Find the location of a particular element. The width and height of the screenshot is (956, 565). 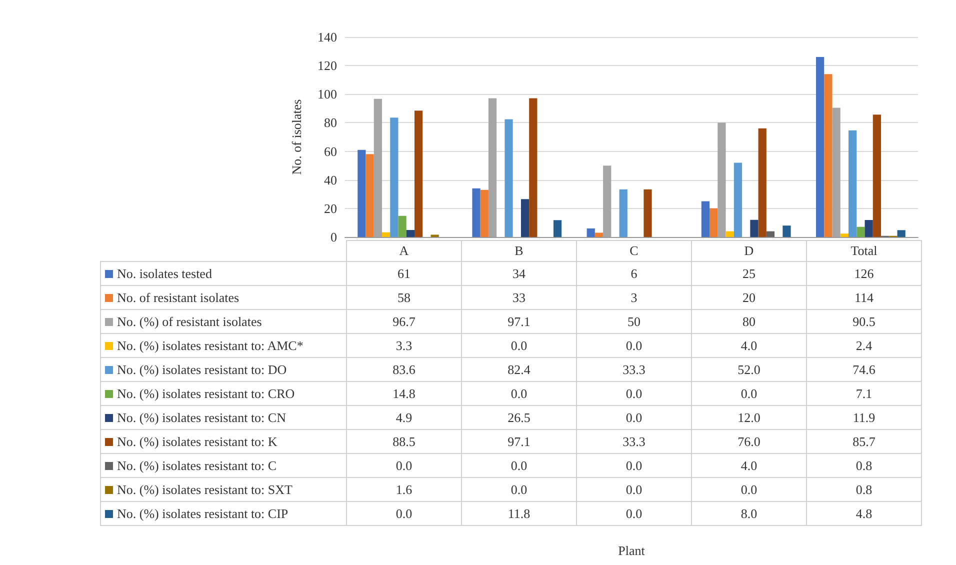

data-label: 2.4 is located at coordinates (864, 346).